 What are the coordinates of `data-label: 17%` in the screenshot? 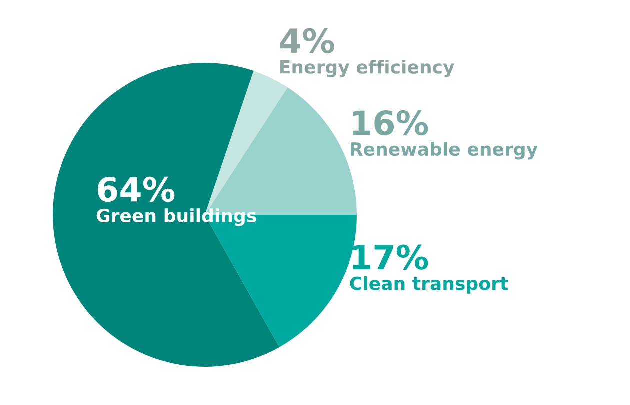 It's located at (390, 257).